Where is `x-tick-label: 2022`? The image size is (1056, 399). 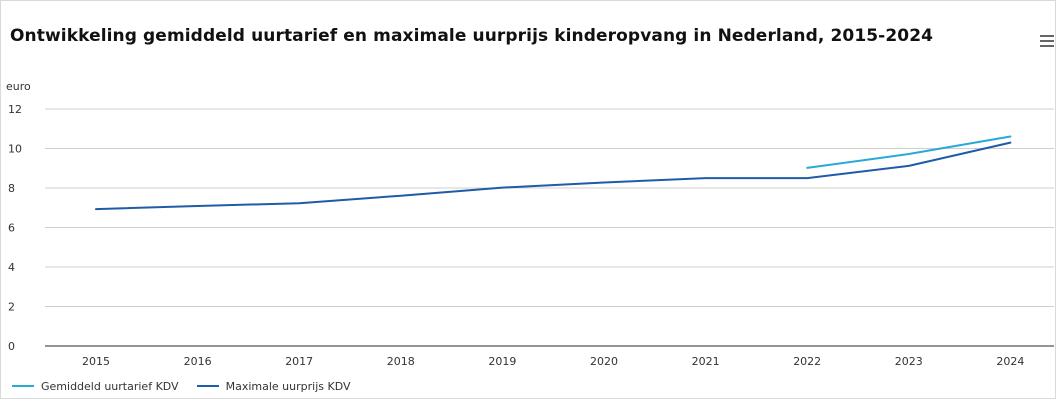
x-tick-label: 2022 is located at coordinates (807, 361).